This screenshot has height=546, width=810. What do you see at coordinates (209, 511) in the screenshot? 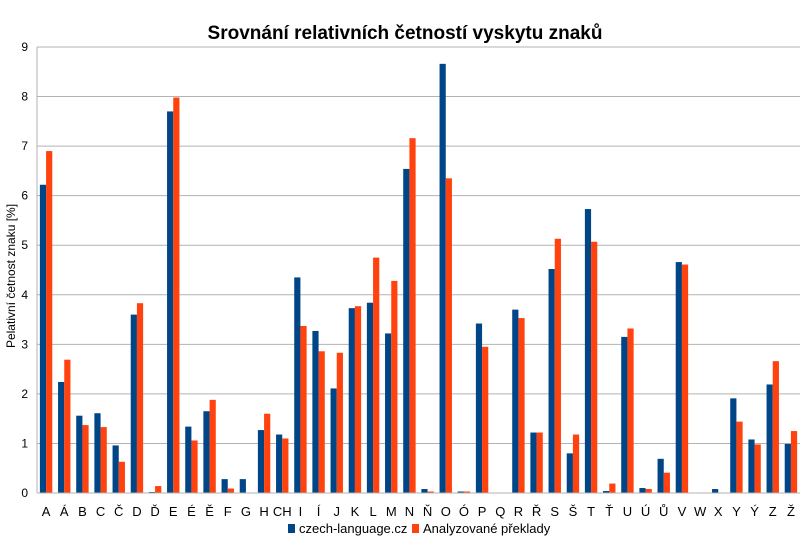
I see `x-category-label: Ě` at bounding box center [209, 511].